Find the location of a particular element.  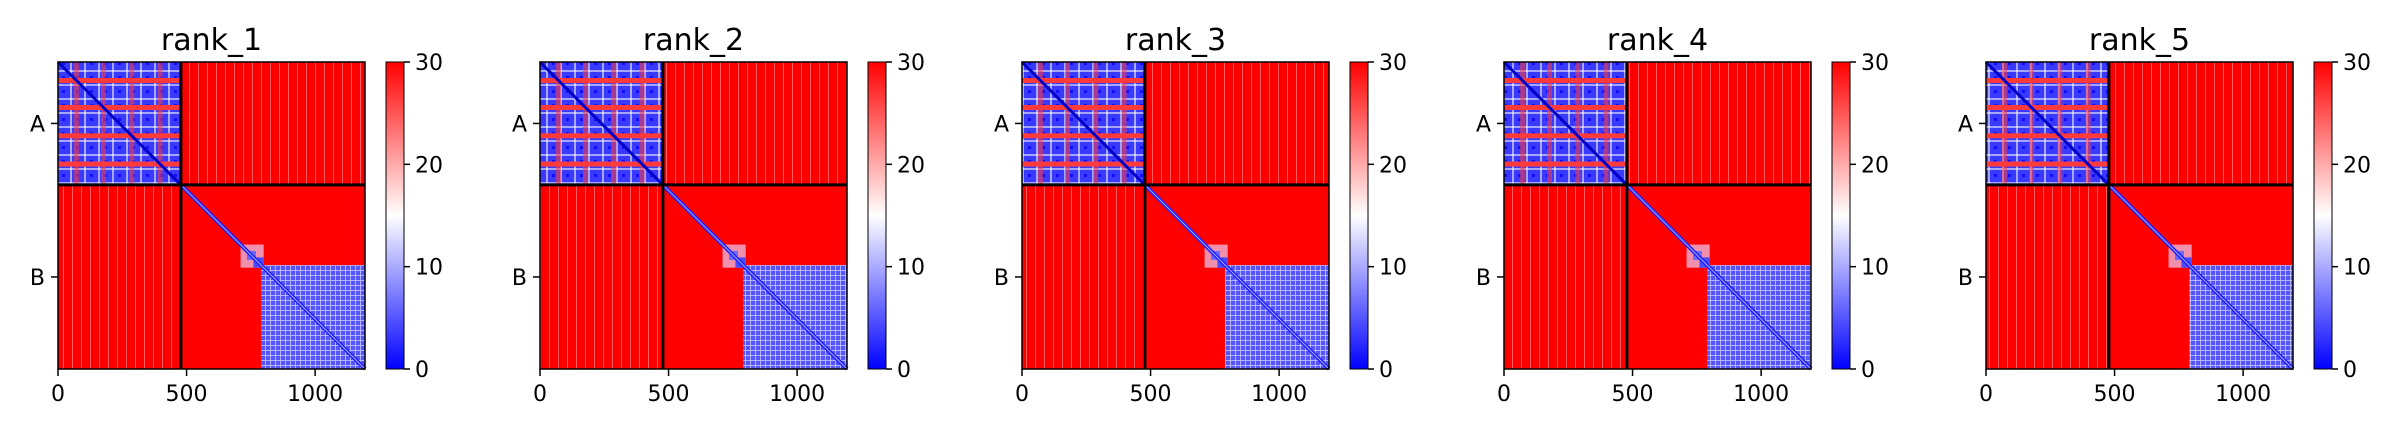

panel-title: rank_2 is located at coordinates (693, 40).